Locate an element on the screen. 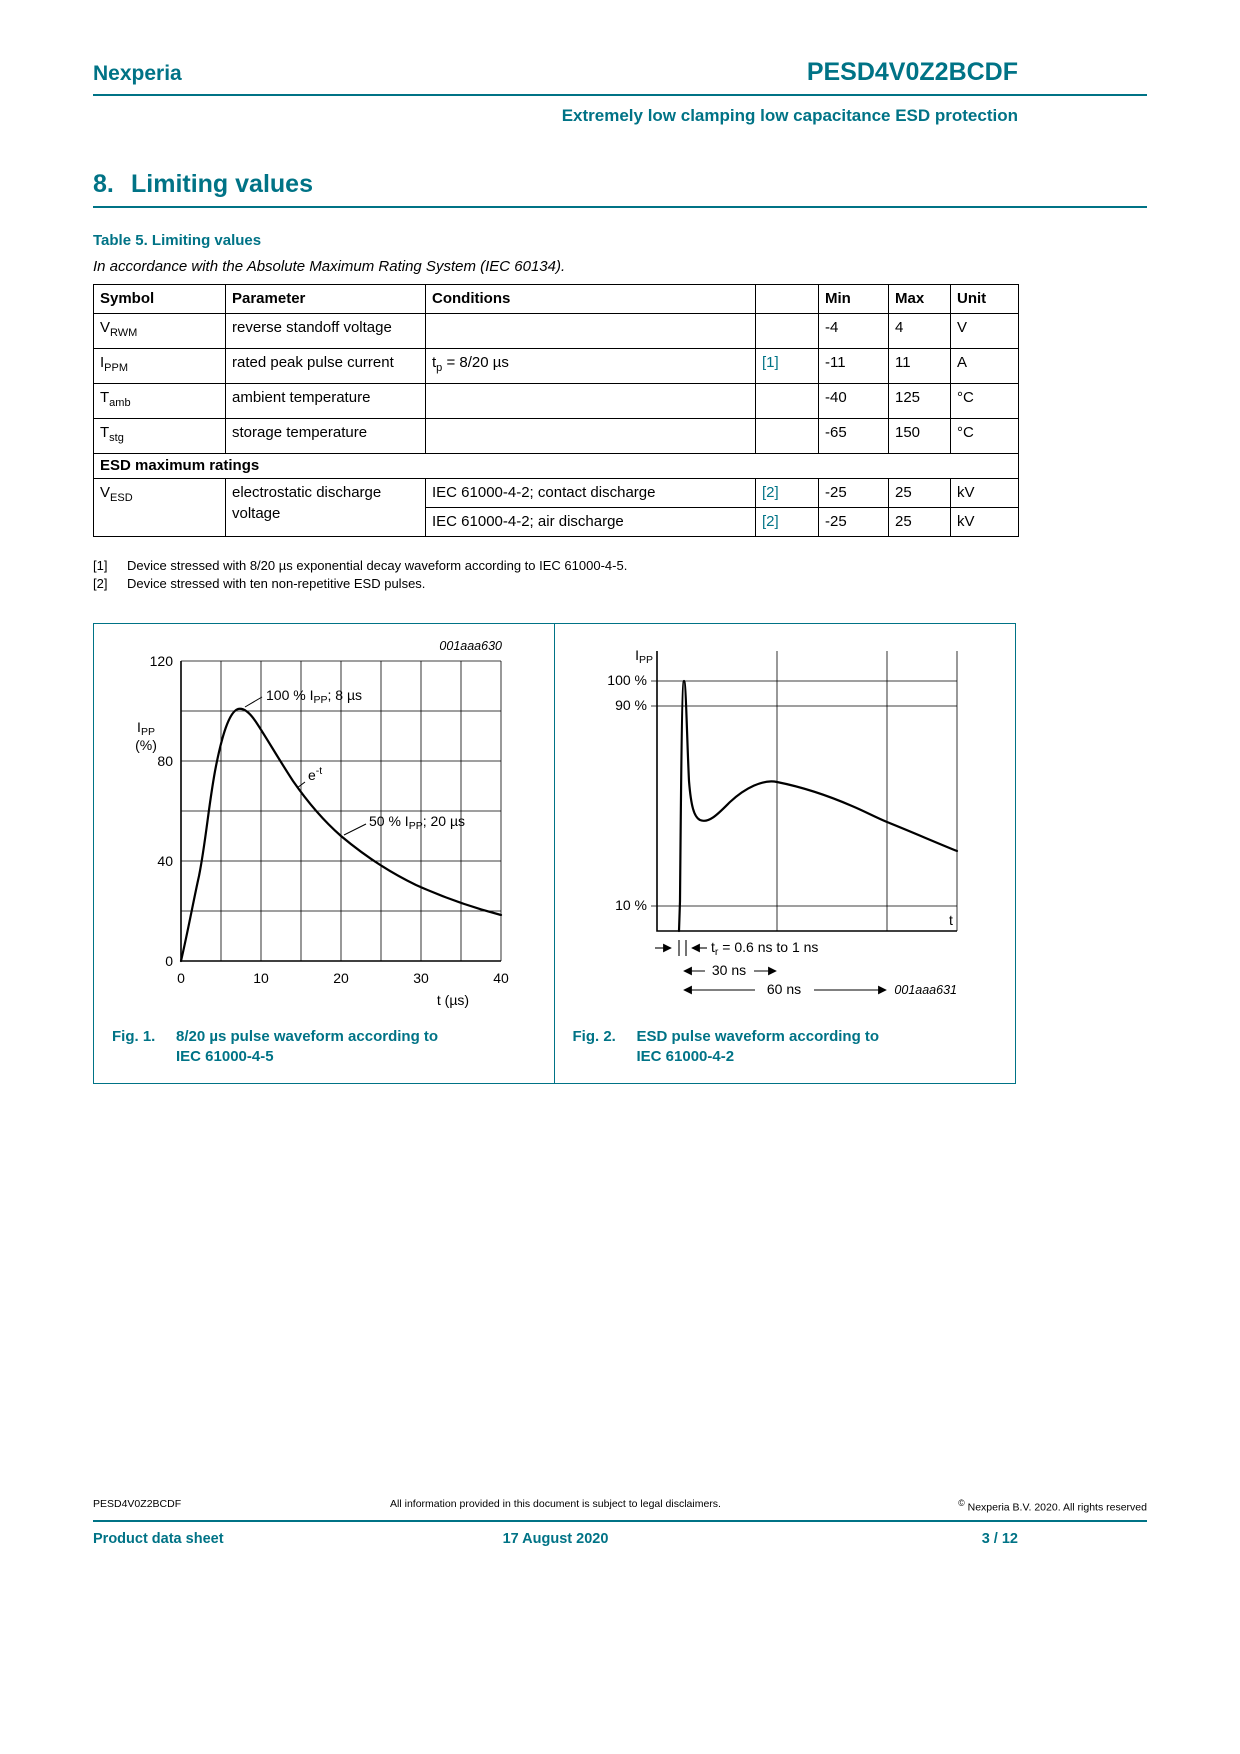 The width and height of the screenshot is (1240, 1754). footer-page-number: 3 / 12 is located at coordinates (999, 1539).